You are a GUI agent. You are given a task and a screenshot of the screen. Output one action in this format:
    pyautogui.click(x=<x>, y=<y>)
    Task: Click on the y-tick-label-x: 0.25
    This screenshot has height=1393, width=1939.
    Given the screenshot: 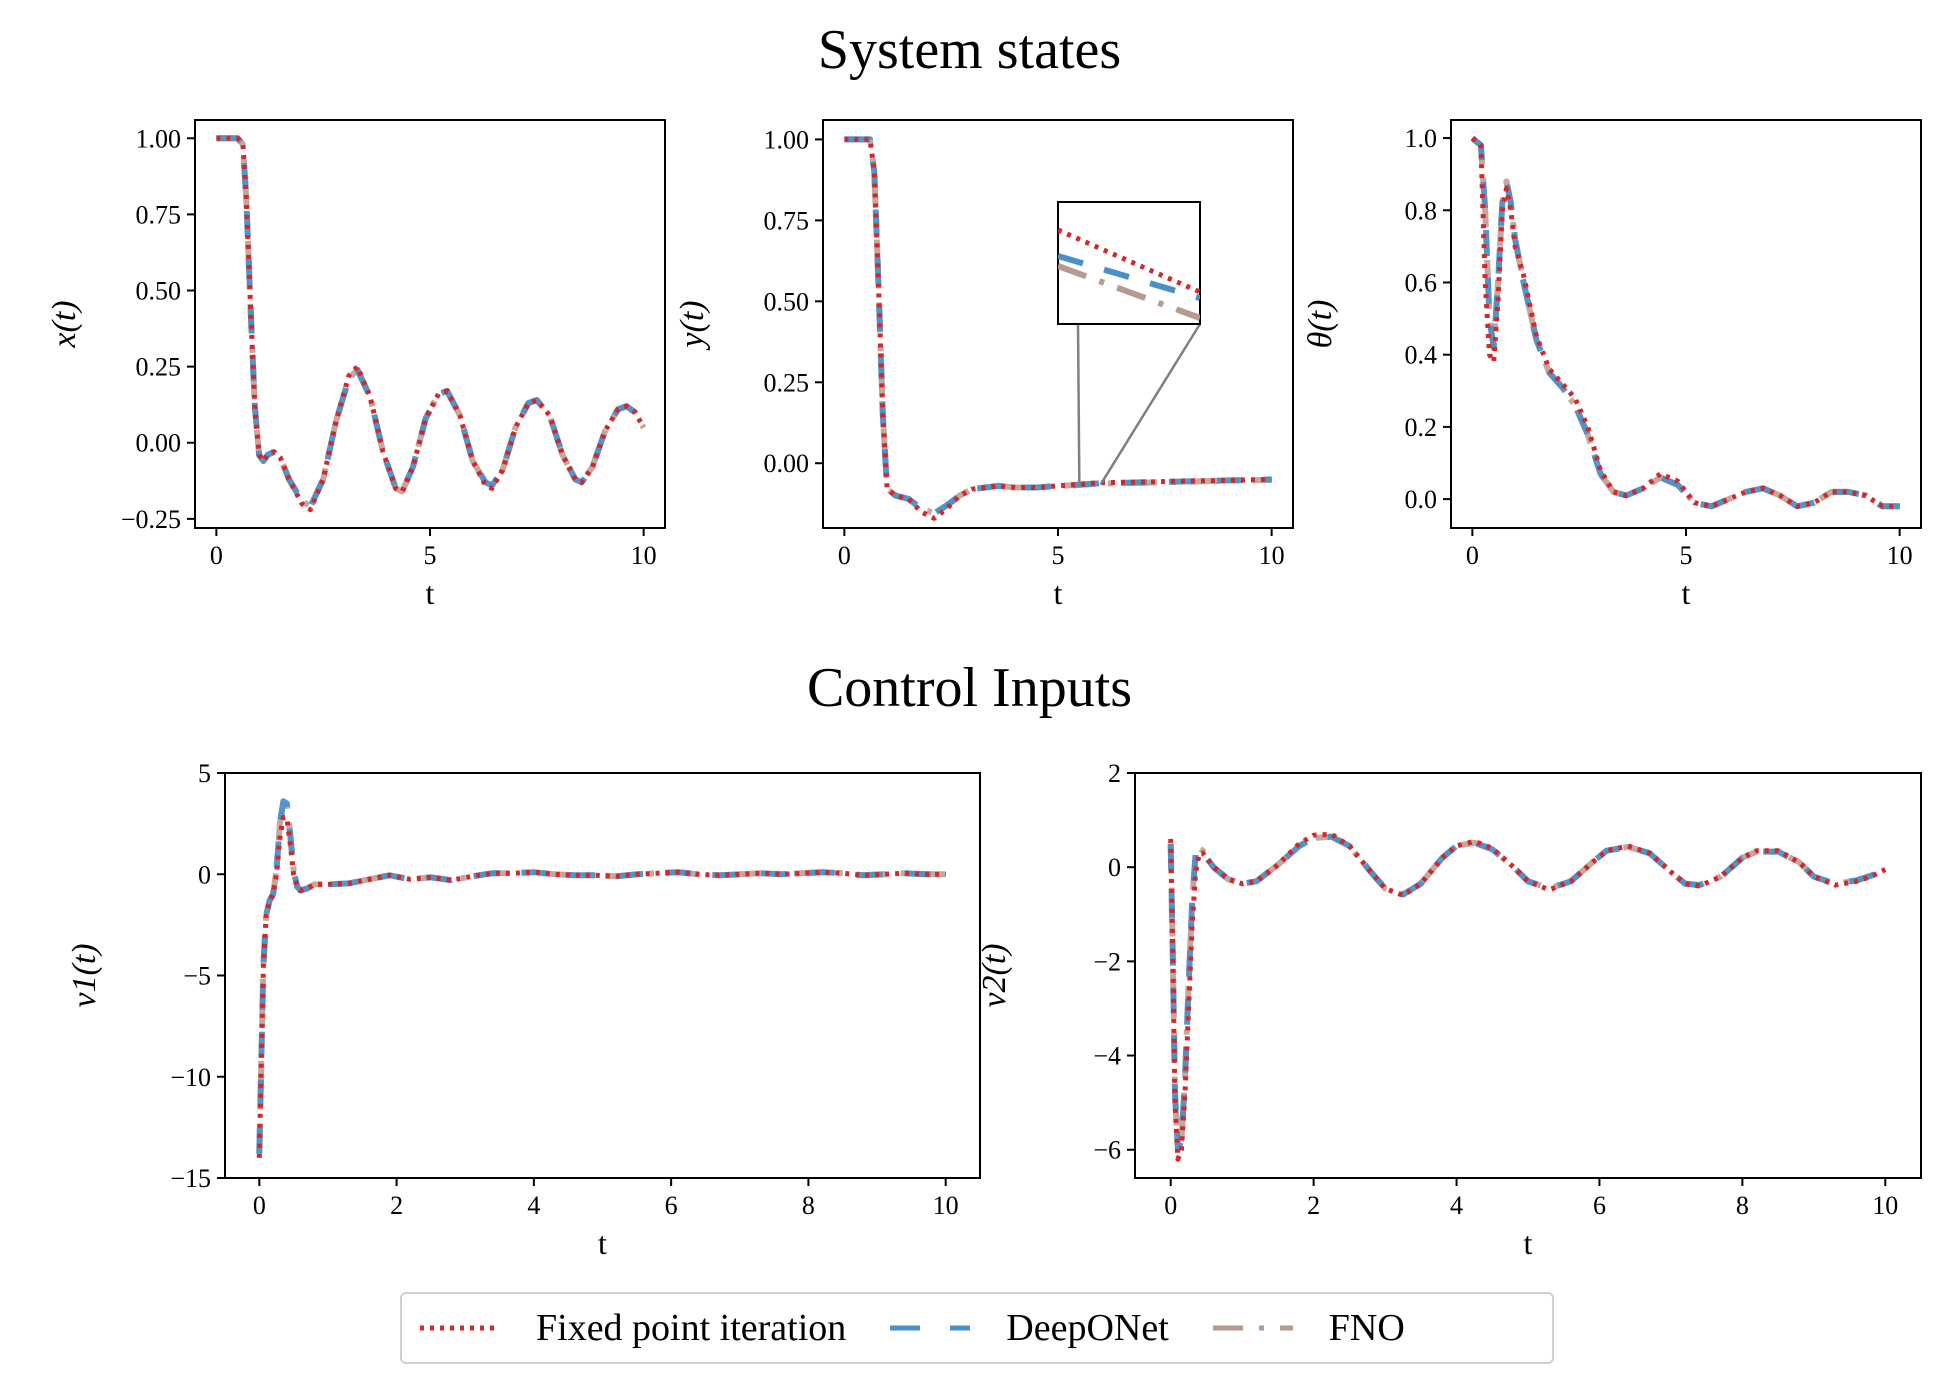 What is the action you would take?
    pyautogui.click(x=159, y=367)
    